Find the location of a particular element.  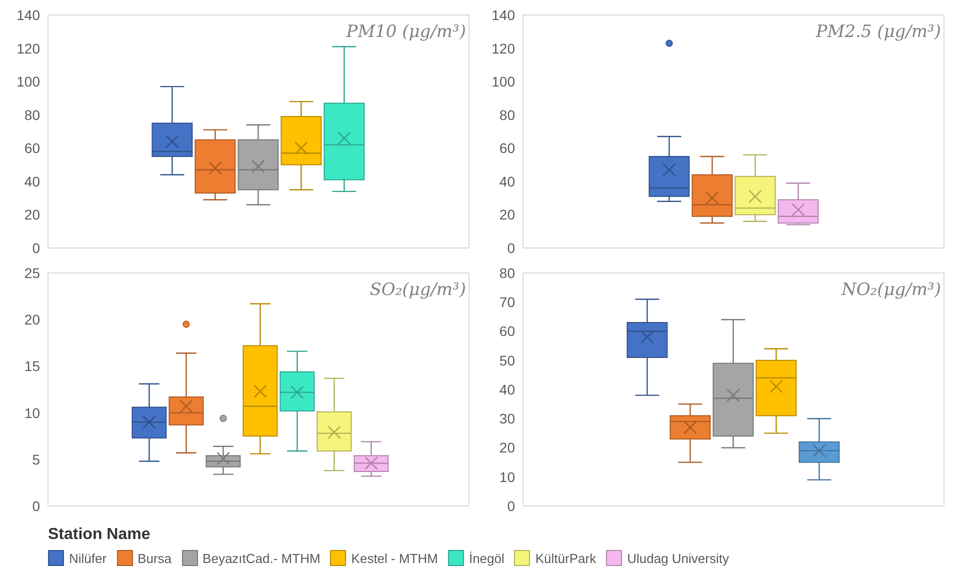

legend-label: Kestel - MTHM is located at coordinates (394, 558).